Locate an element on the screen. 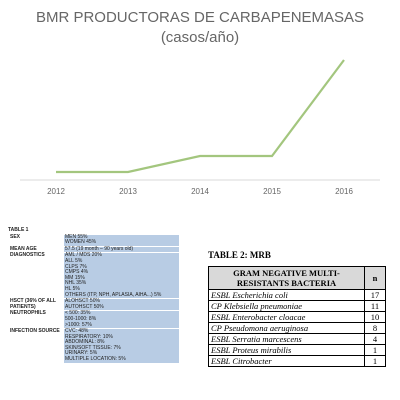  x-tick-label: 2015 is located at coordinates (272, 191).